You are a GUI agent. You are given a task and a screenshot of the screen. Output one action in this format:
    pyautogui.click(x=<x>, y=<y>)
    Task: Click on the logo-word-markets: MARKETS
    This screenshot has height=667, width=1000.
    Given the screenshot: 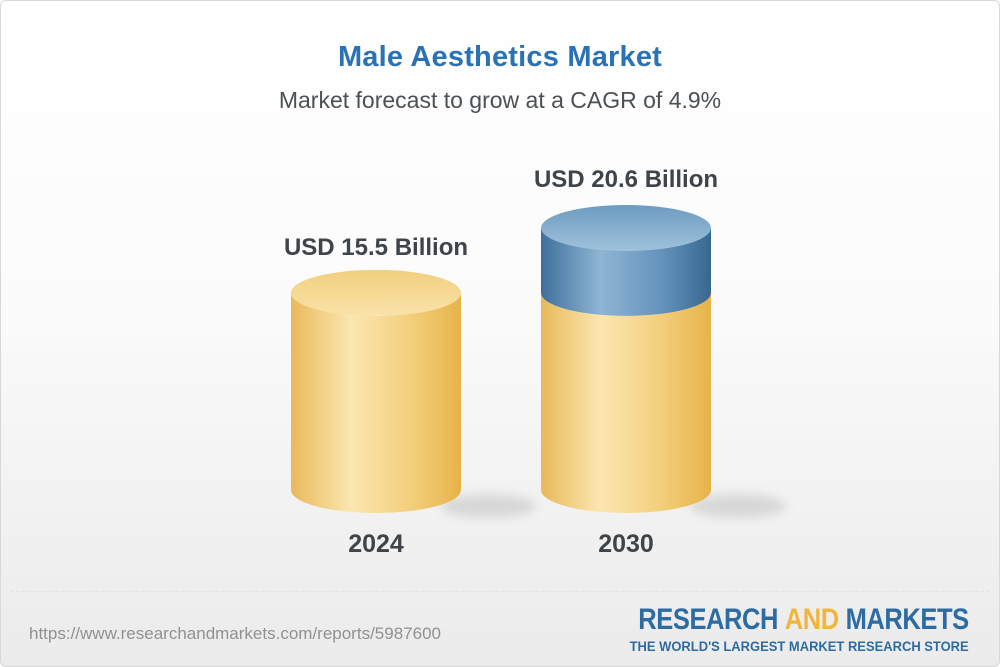 What is the action you would take?
    pyautogui.click(x=907, y=619)
    